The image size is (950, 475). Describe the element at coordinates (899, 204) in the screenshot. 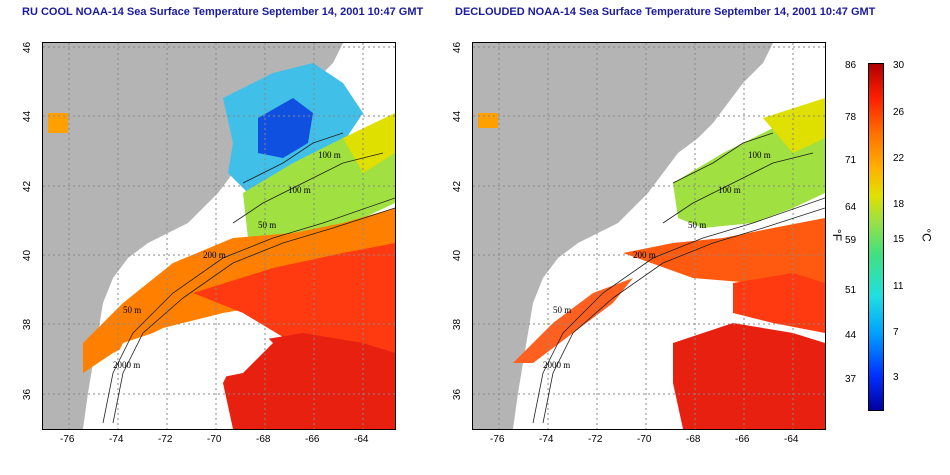

I see `celsius-tick: 18` at that location.